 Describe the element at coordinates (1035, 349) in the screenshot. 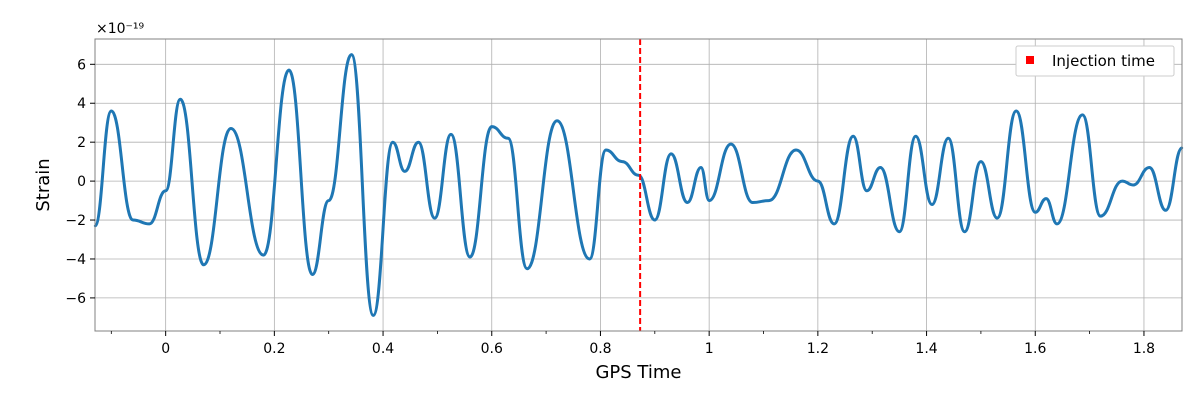

I see `x-tick-label: 1.6` at that location.